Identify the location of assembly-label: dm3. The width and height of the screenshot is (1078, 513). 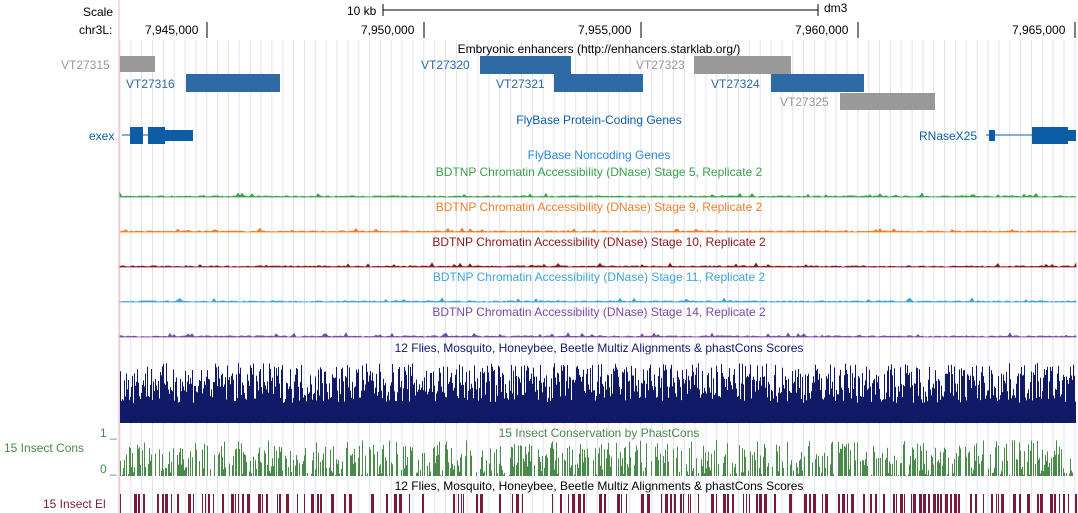
(836, 8).